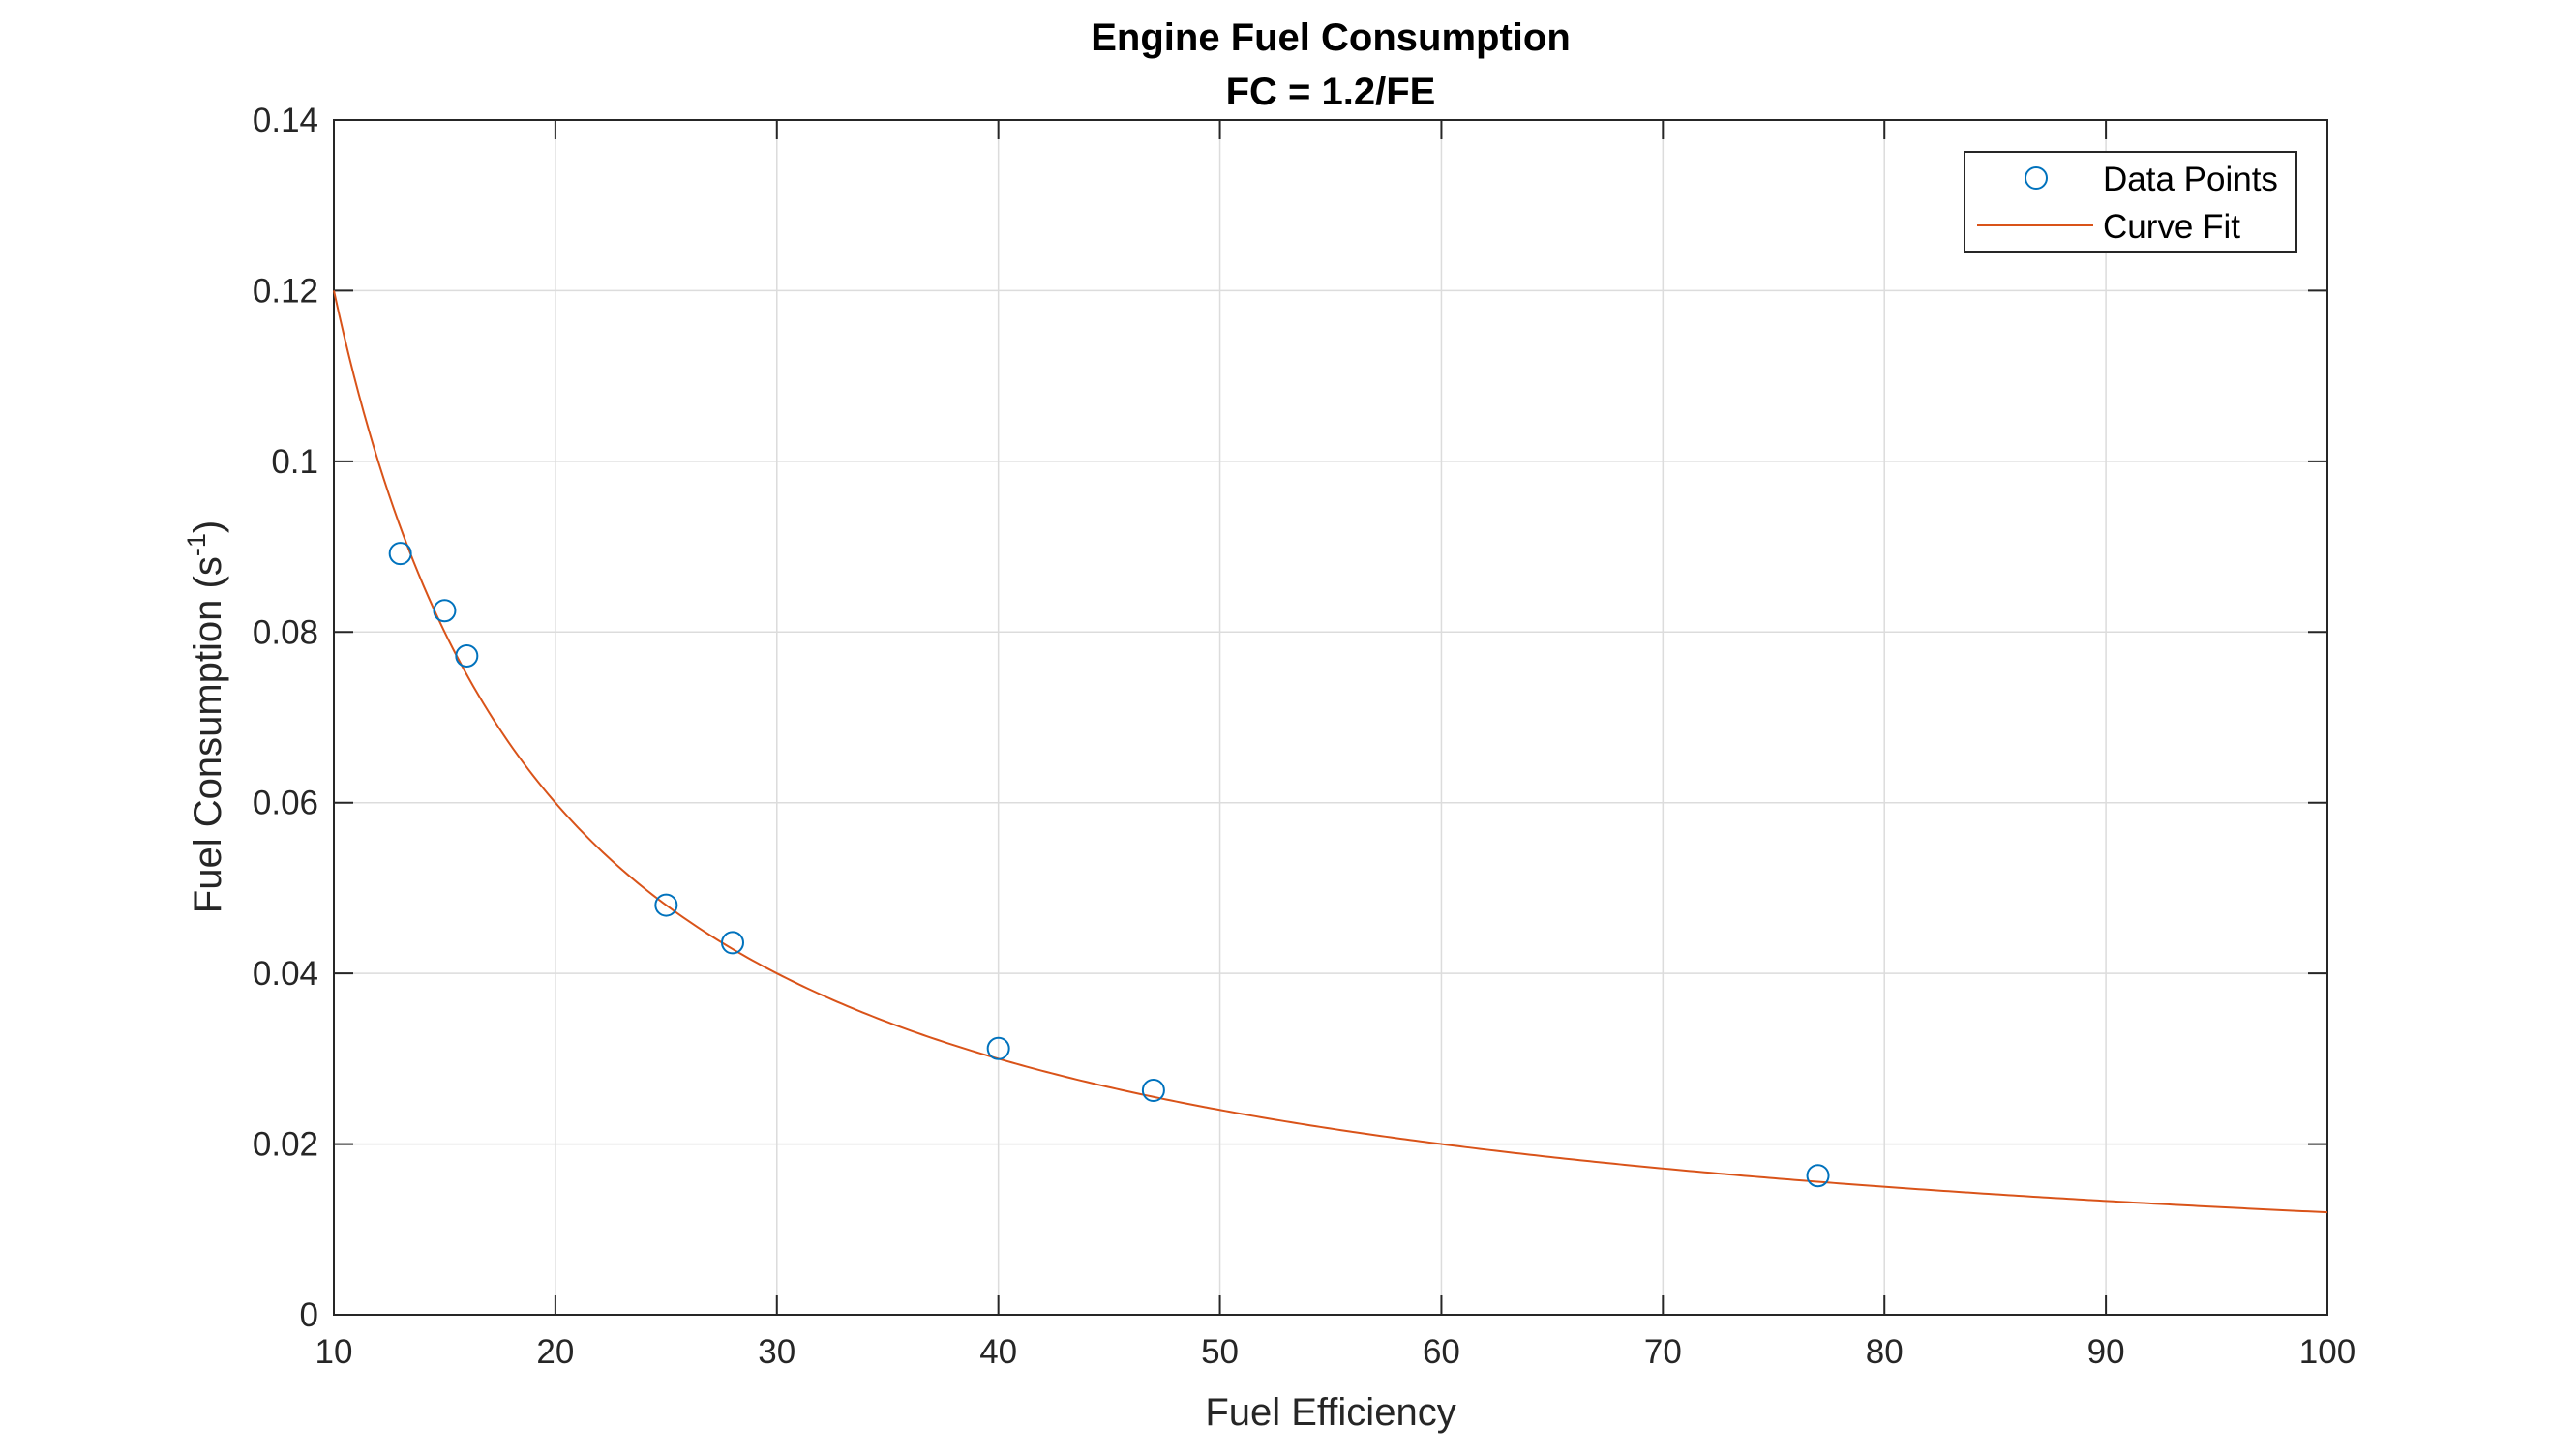 The width and height of the screenshot is (2550, 1456). Describe the element at coordinates (1220, 1352) in the screenshot. I see `x-tick-label: 50` at that location.